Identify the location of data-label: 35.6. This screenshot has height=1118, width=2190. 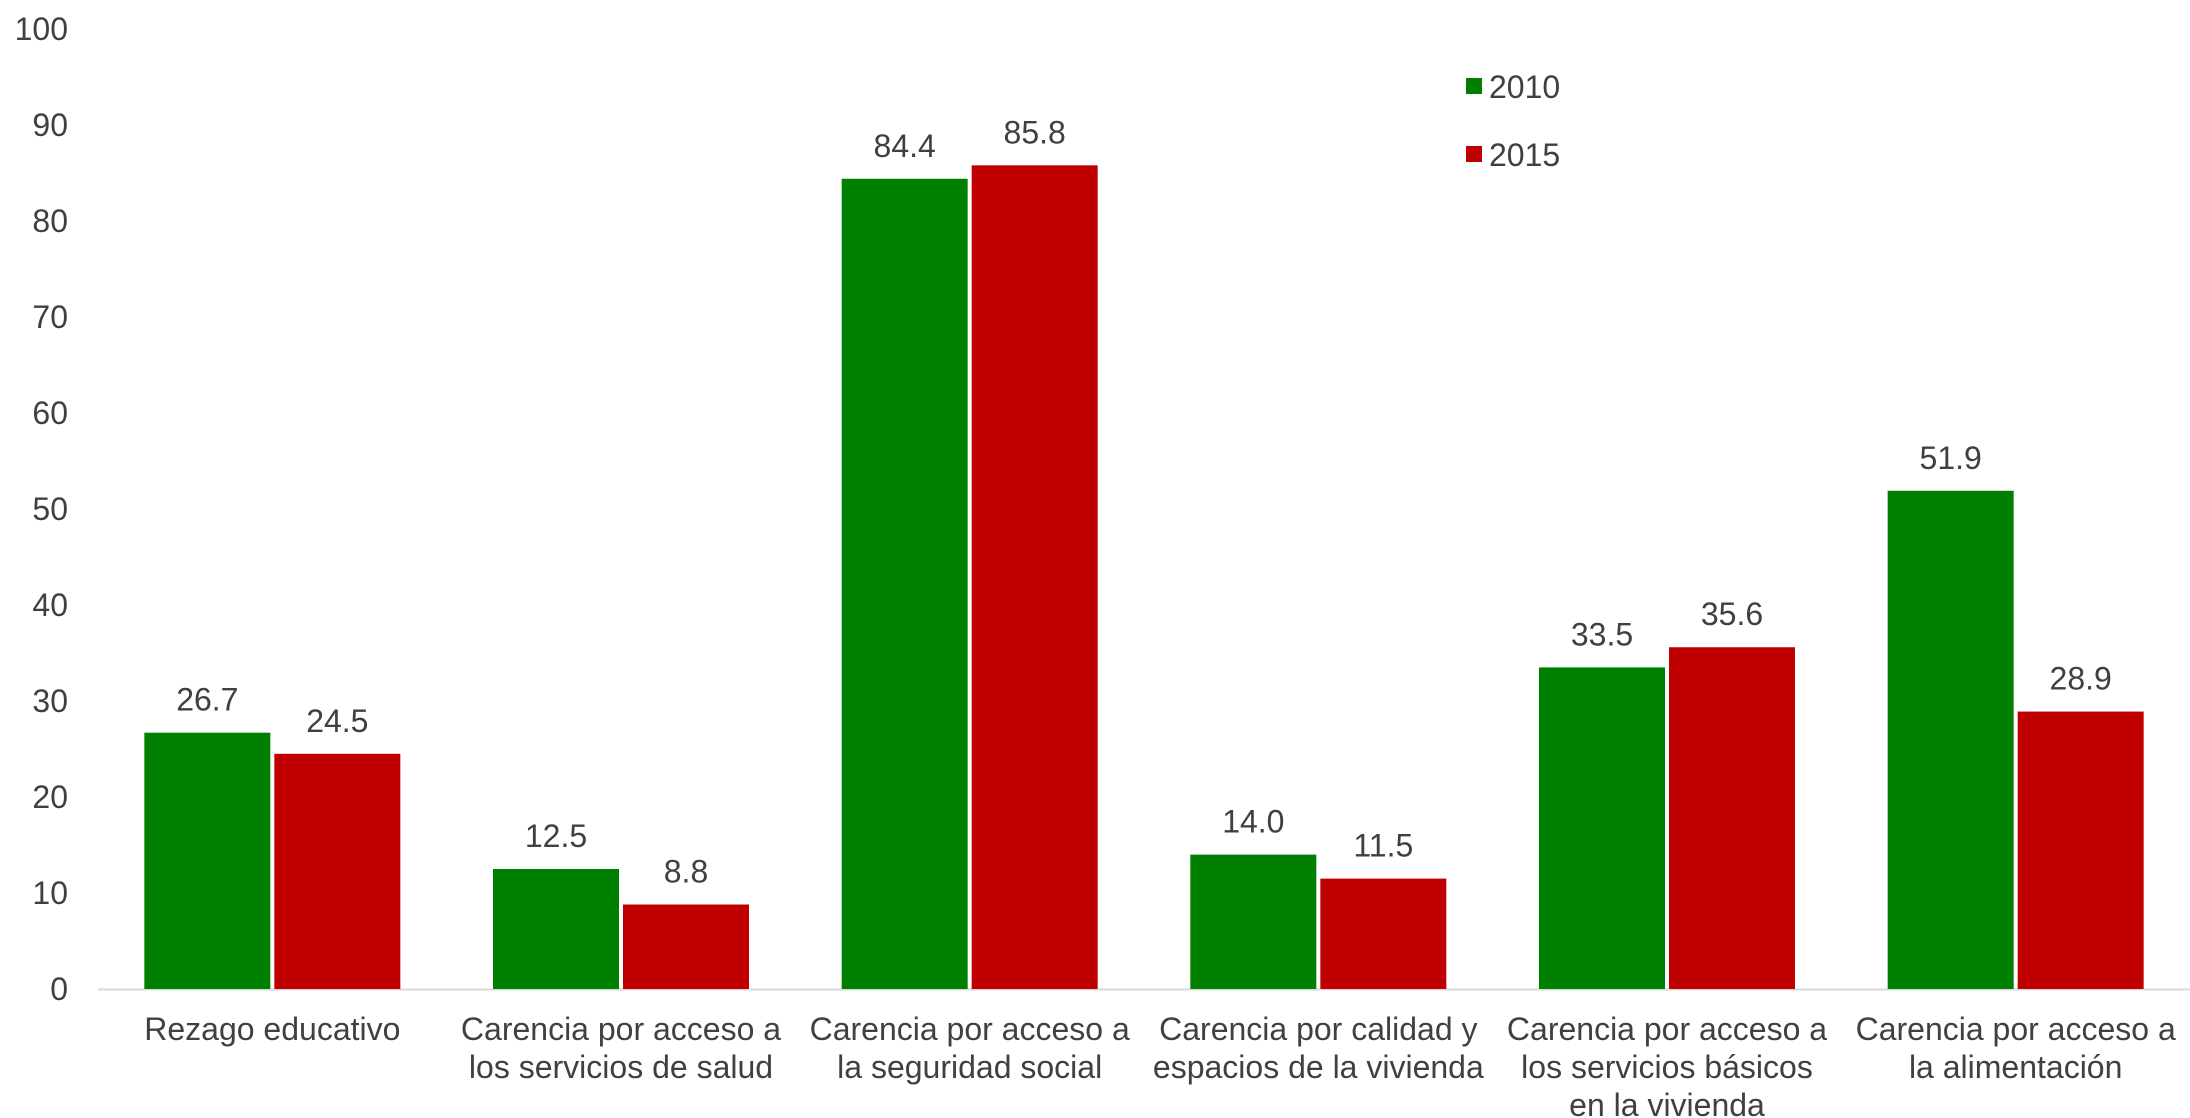
(1732, 614).